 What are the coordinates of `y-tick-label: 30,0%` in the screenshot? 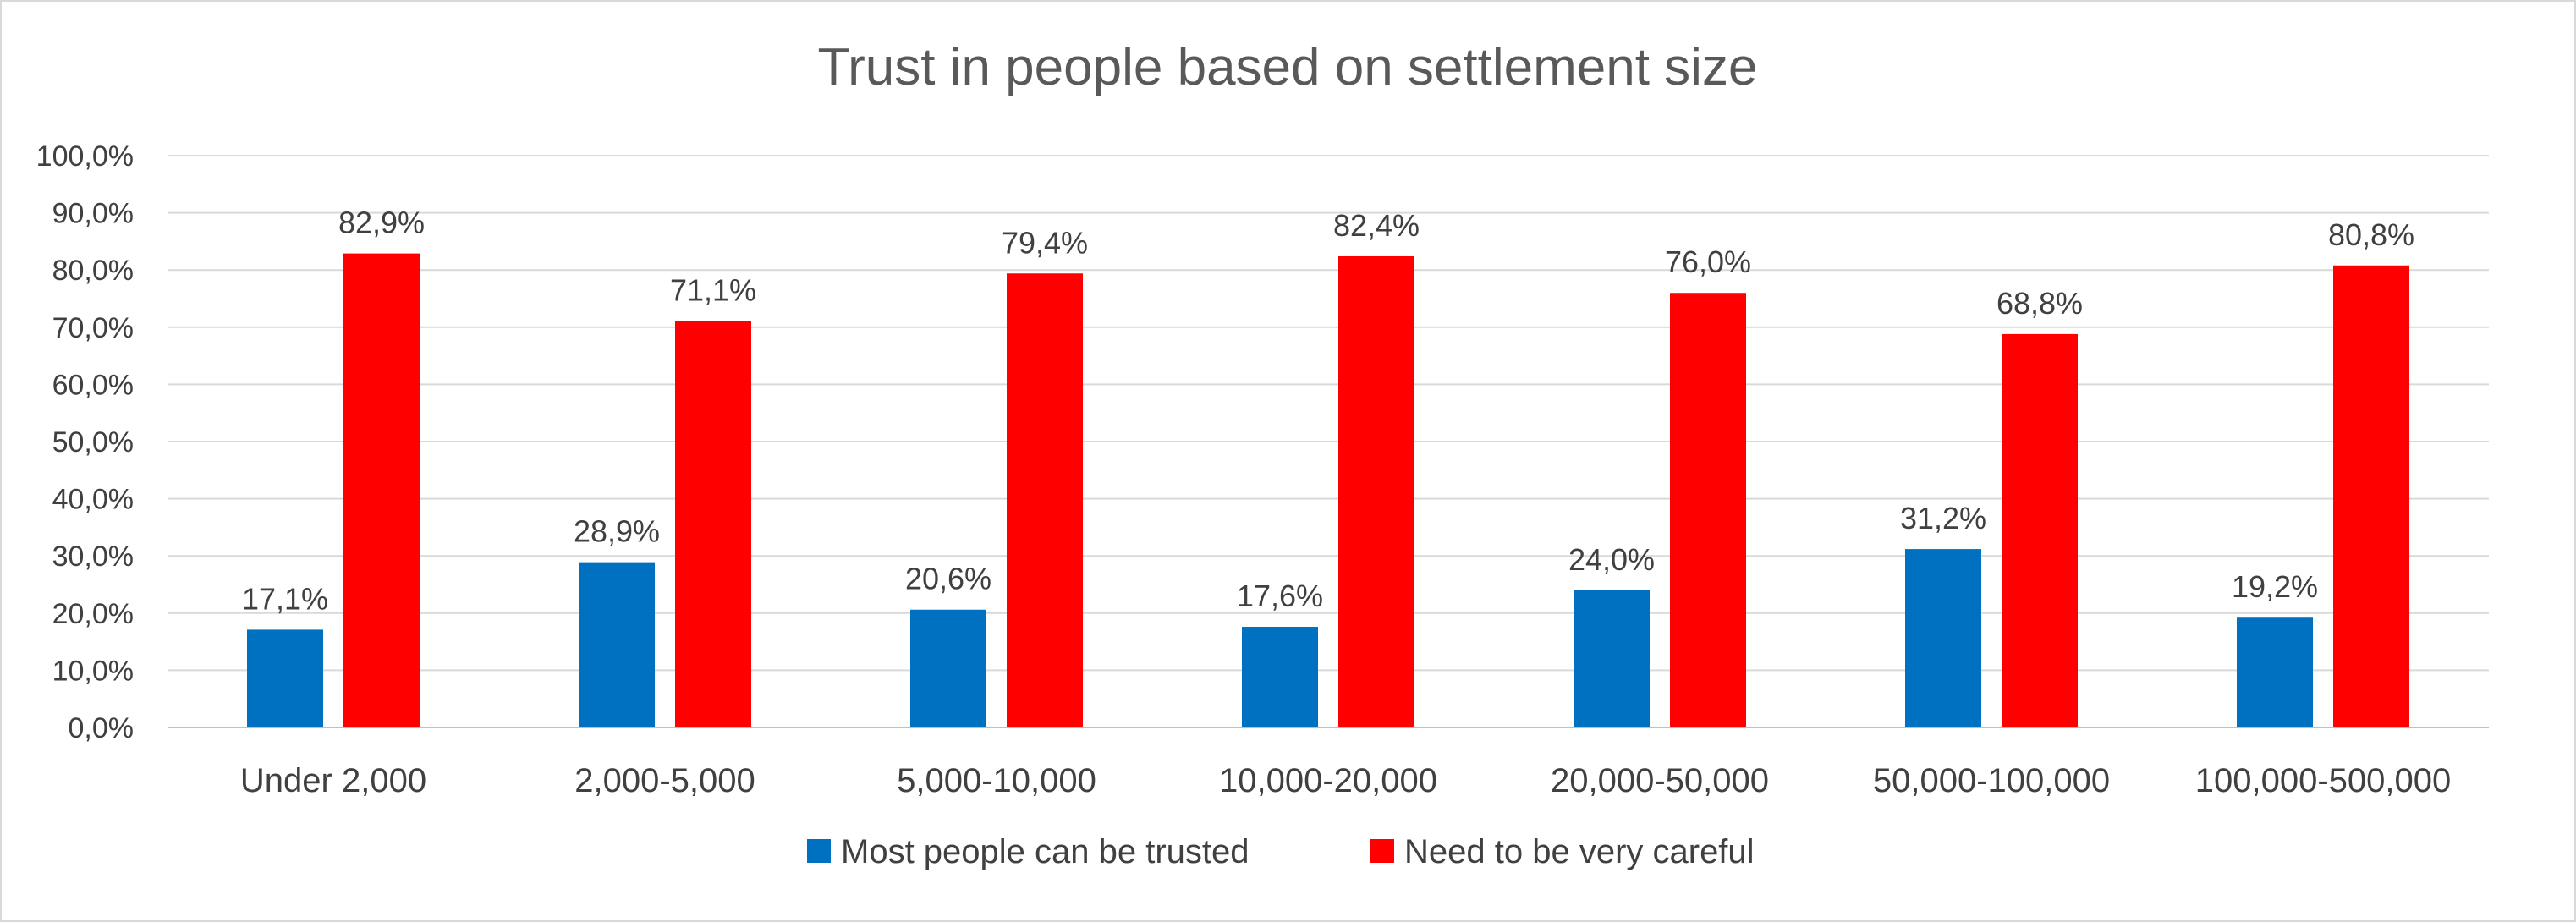 It's located at (93, 557).